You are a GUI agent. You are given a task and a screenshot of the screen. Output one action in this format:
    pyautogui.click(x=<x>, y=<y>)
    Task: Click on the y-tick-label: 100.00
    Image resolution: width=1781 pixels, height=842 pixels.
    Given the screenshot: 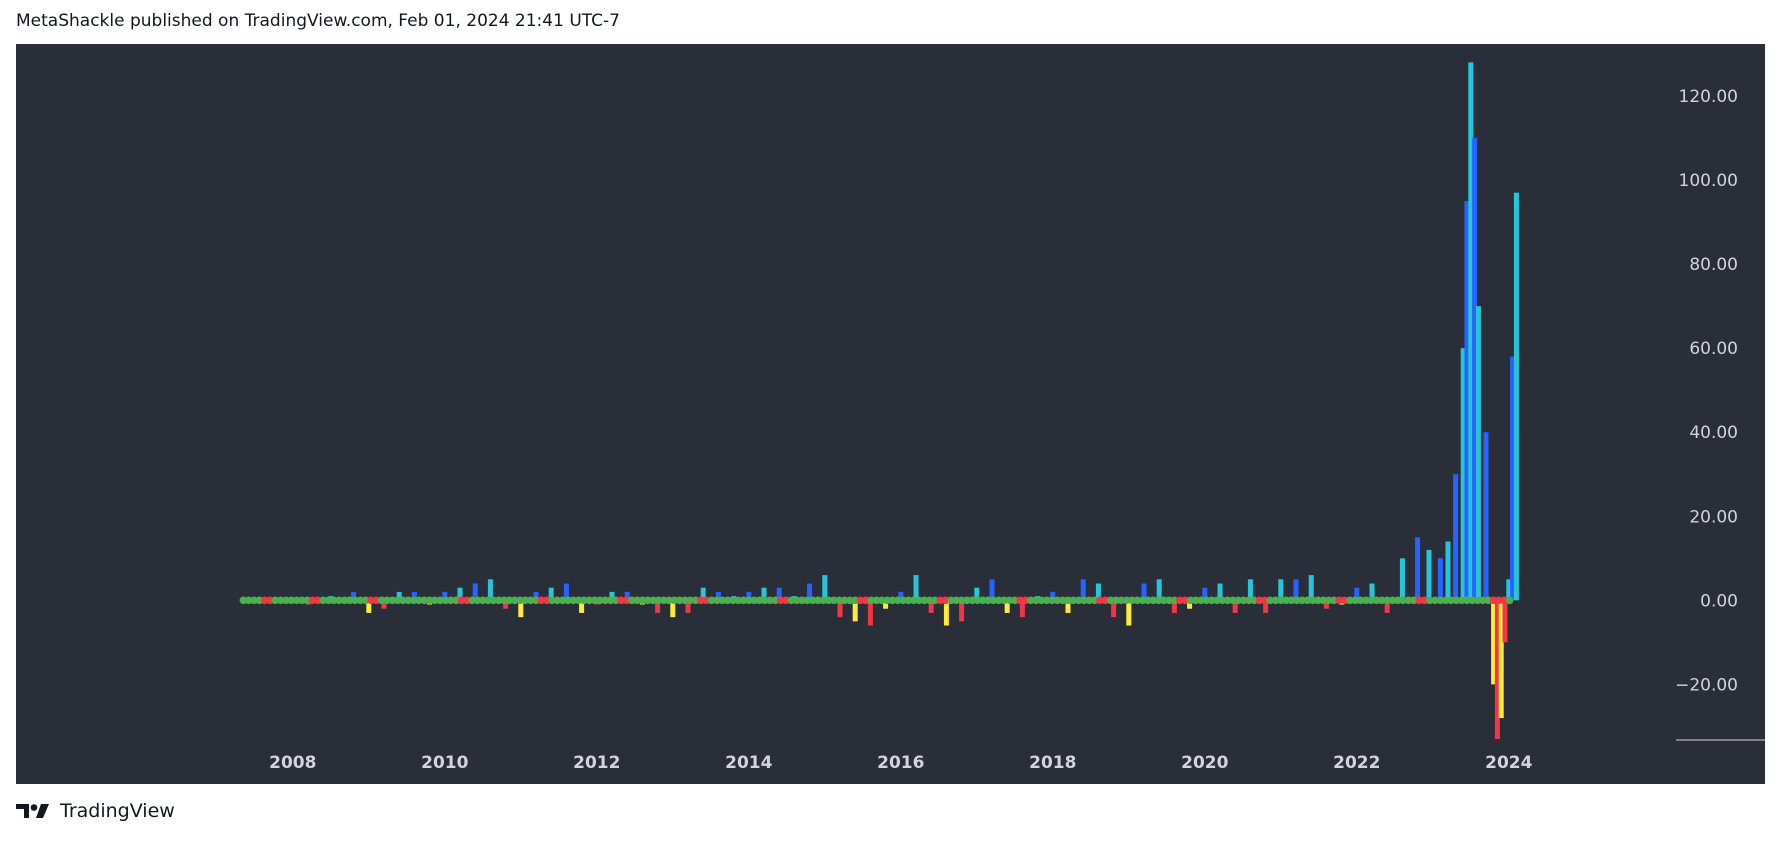 What is the action you would take?
    pyautogui.click(x=1708, y=181)
    